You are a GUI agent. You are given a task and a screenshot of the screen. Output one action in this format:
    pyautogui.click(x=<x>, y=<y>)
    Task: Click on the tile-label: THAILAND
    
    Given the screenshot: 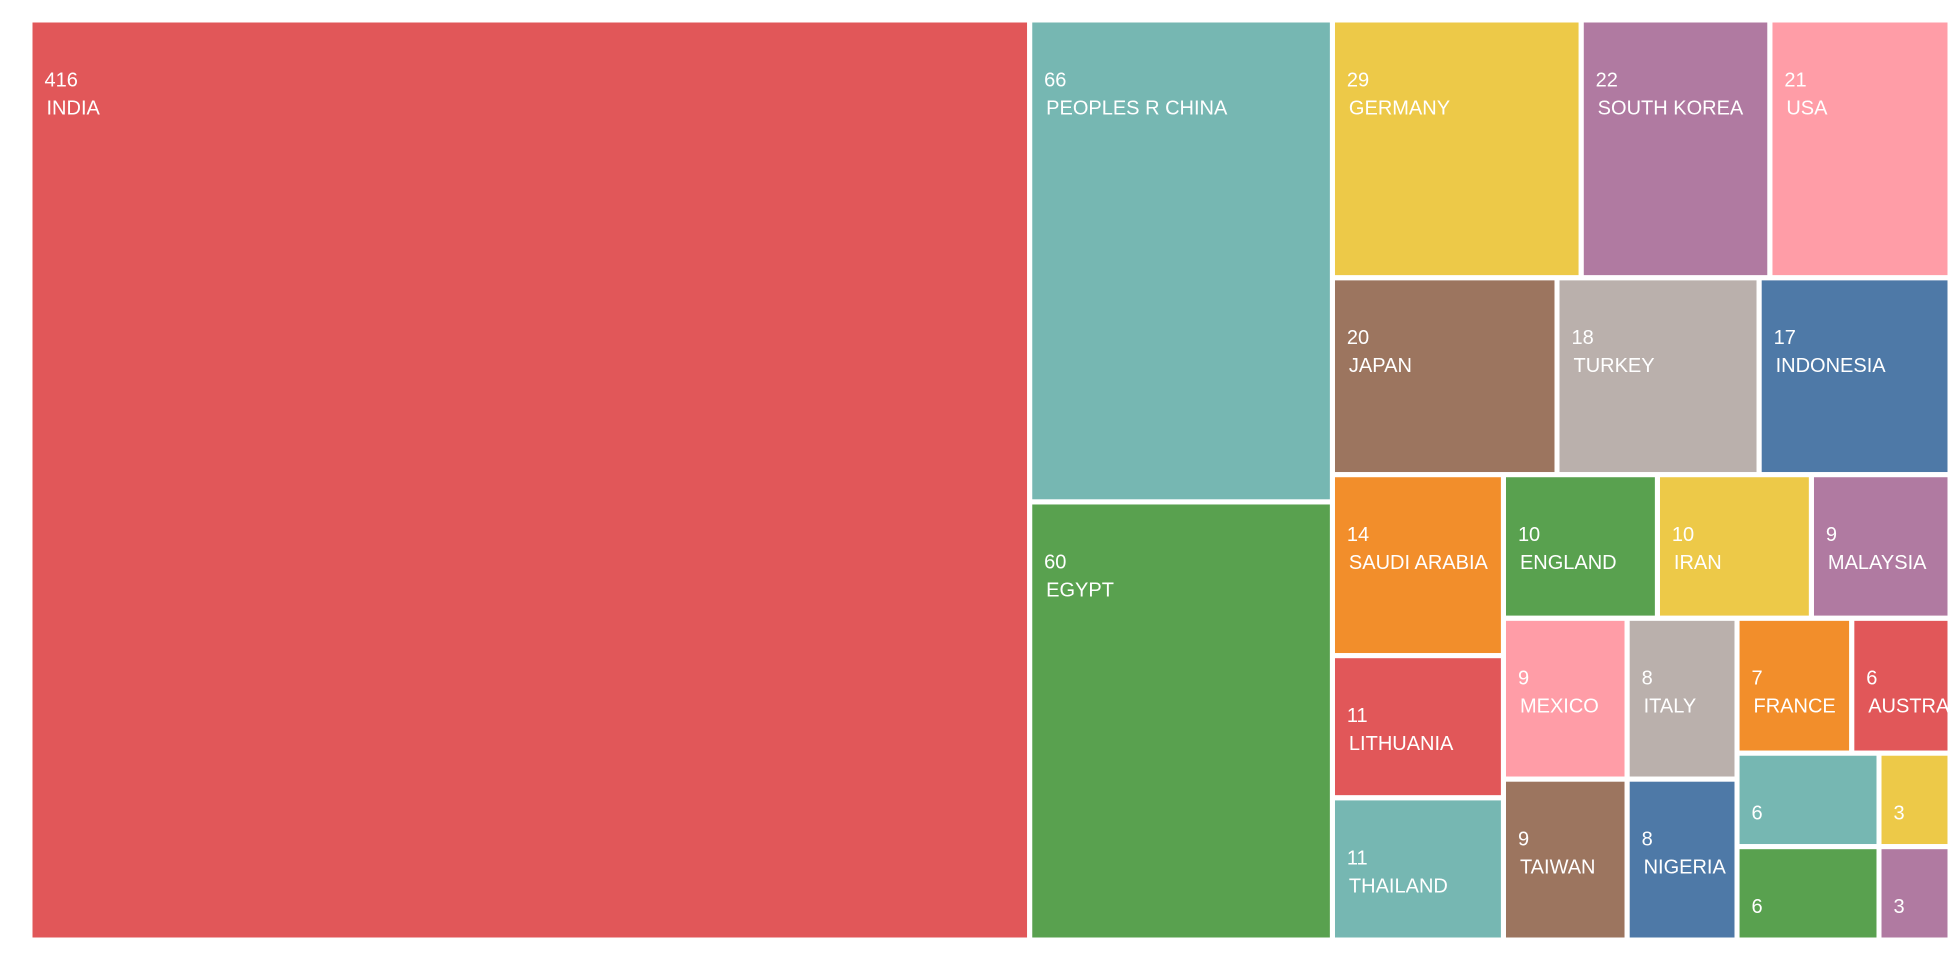 What is the action you would take?
    pyautogui.click(x=1398, y=886)
    